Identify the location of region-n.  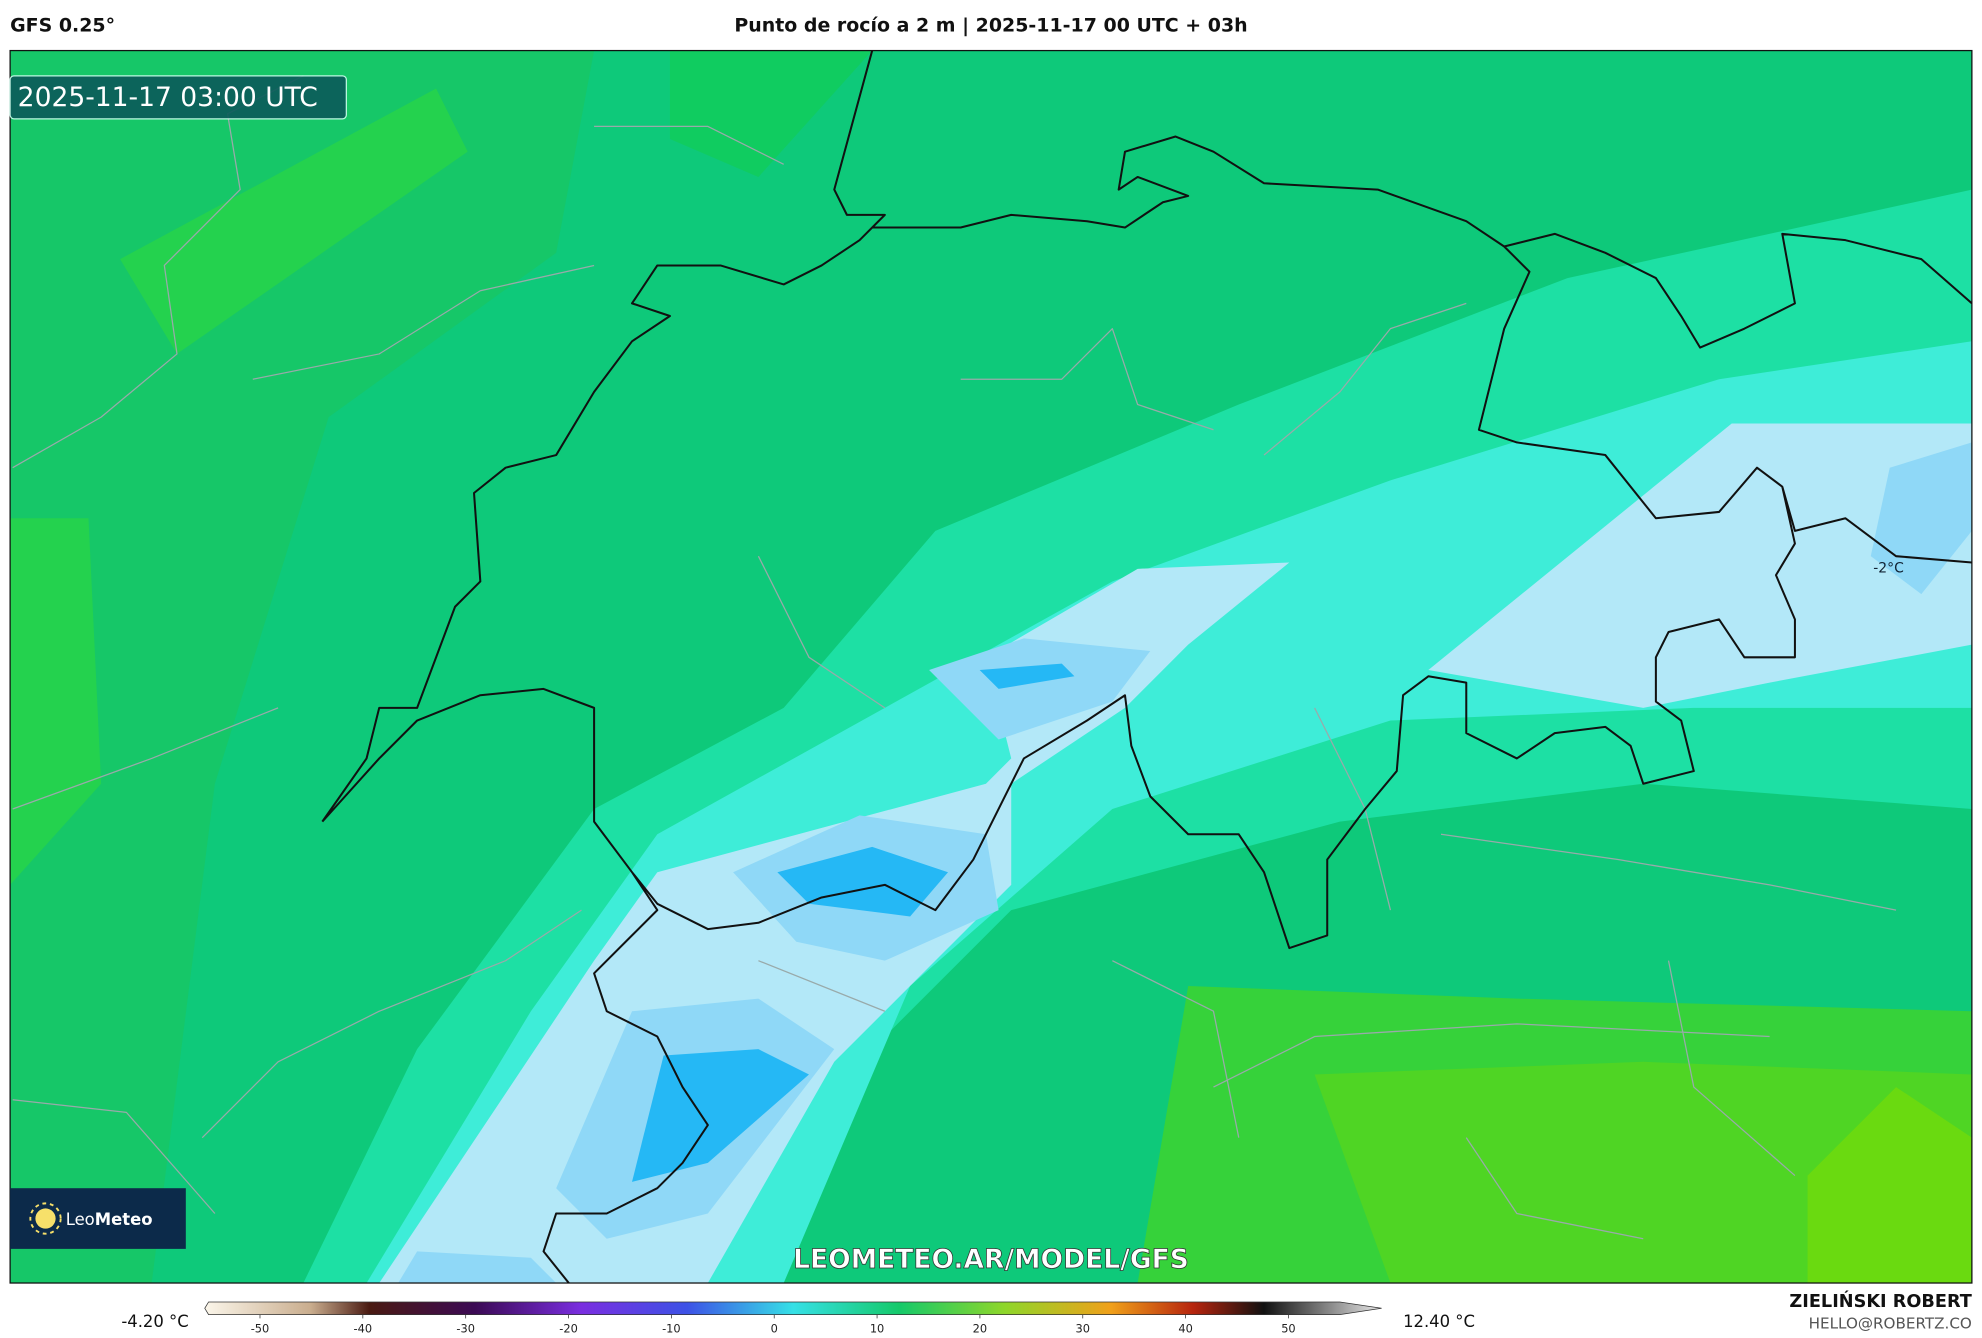
(771, 113).